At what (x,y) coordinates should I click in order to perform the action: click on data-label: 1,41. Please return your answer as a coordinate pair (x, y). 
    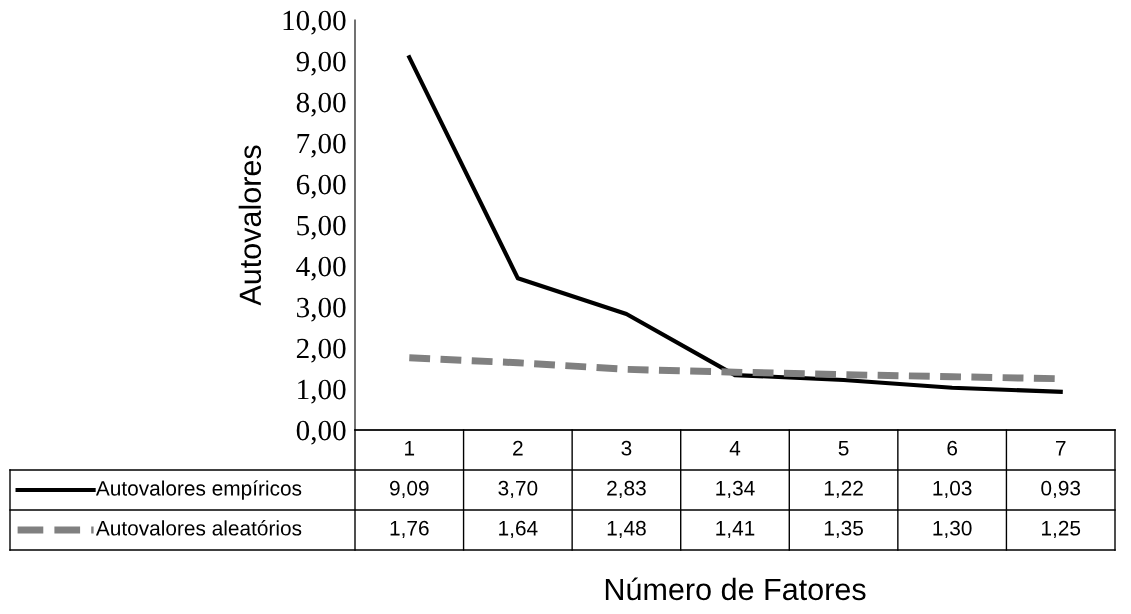
    Looking at the image, I should click on (735, 530).